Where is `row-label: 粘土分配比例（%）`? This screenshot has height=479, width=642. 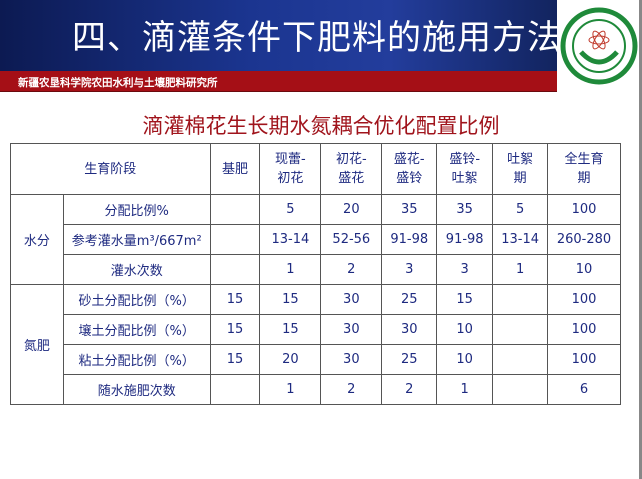
row-label: 粘土分配比例（%） is located at coordinates (136, 359).